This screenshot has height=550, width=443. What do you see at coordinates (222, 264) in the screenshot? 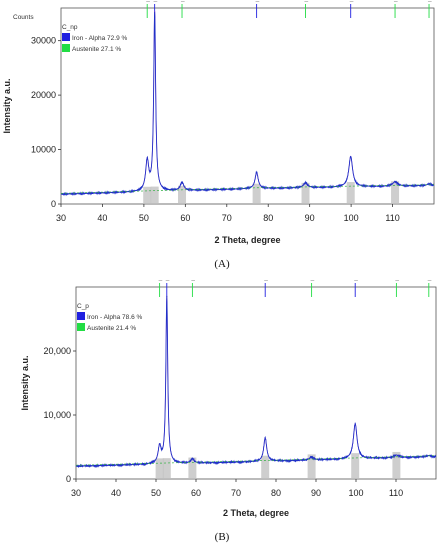
I see `panel-label: (A)` at bounding box center [222, 264].